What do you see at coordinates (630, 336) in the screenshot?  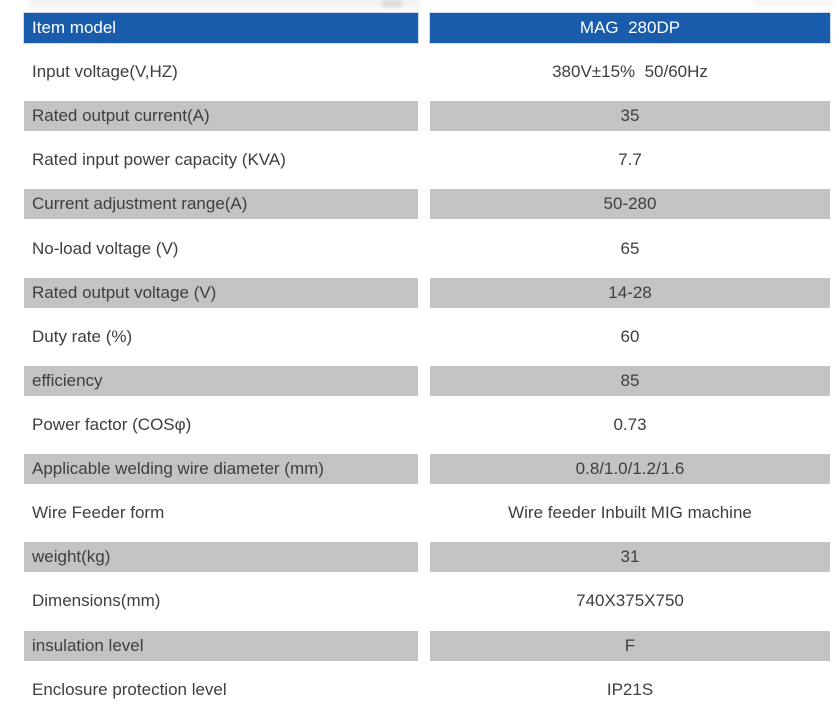 I see `spec-value: 60` at bounding box center [630, 336].